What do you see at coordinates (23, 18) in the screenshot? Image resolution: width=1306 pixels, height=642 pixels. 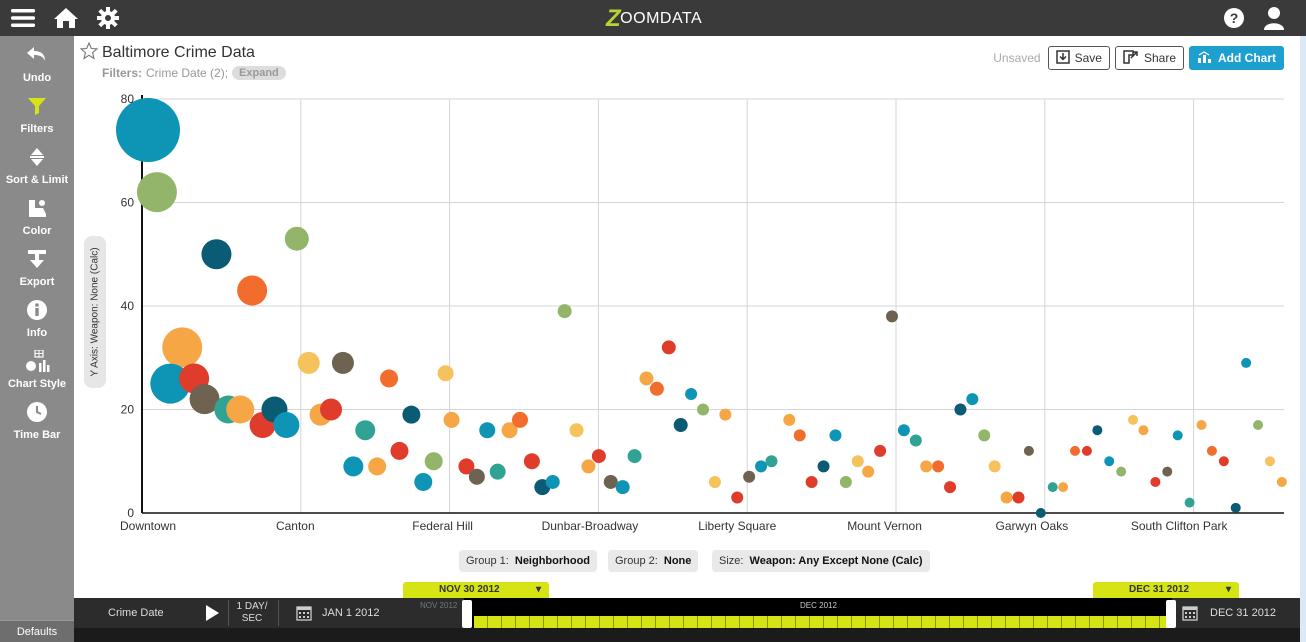 I see `menu-icon` at bounding box center [23, 18].